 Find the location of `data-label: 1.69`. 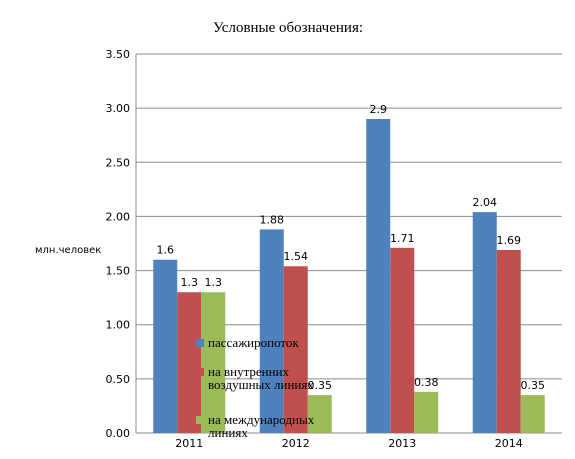

data-label: 1.69 is located at coordinates (509, 240).